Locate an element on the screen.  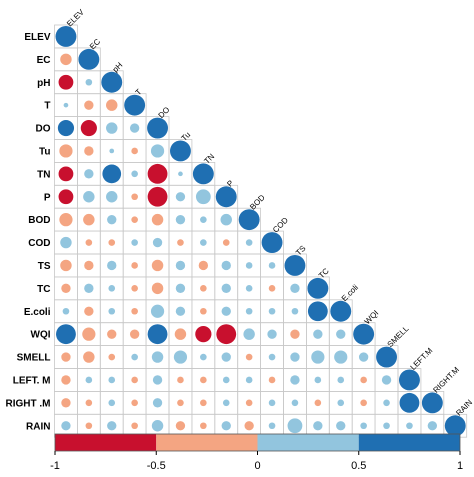
colorbar-tick-label: -1 is located at coordinates (55, 466).